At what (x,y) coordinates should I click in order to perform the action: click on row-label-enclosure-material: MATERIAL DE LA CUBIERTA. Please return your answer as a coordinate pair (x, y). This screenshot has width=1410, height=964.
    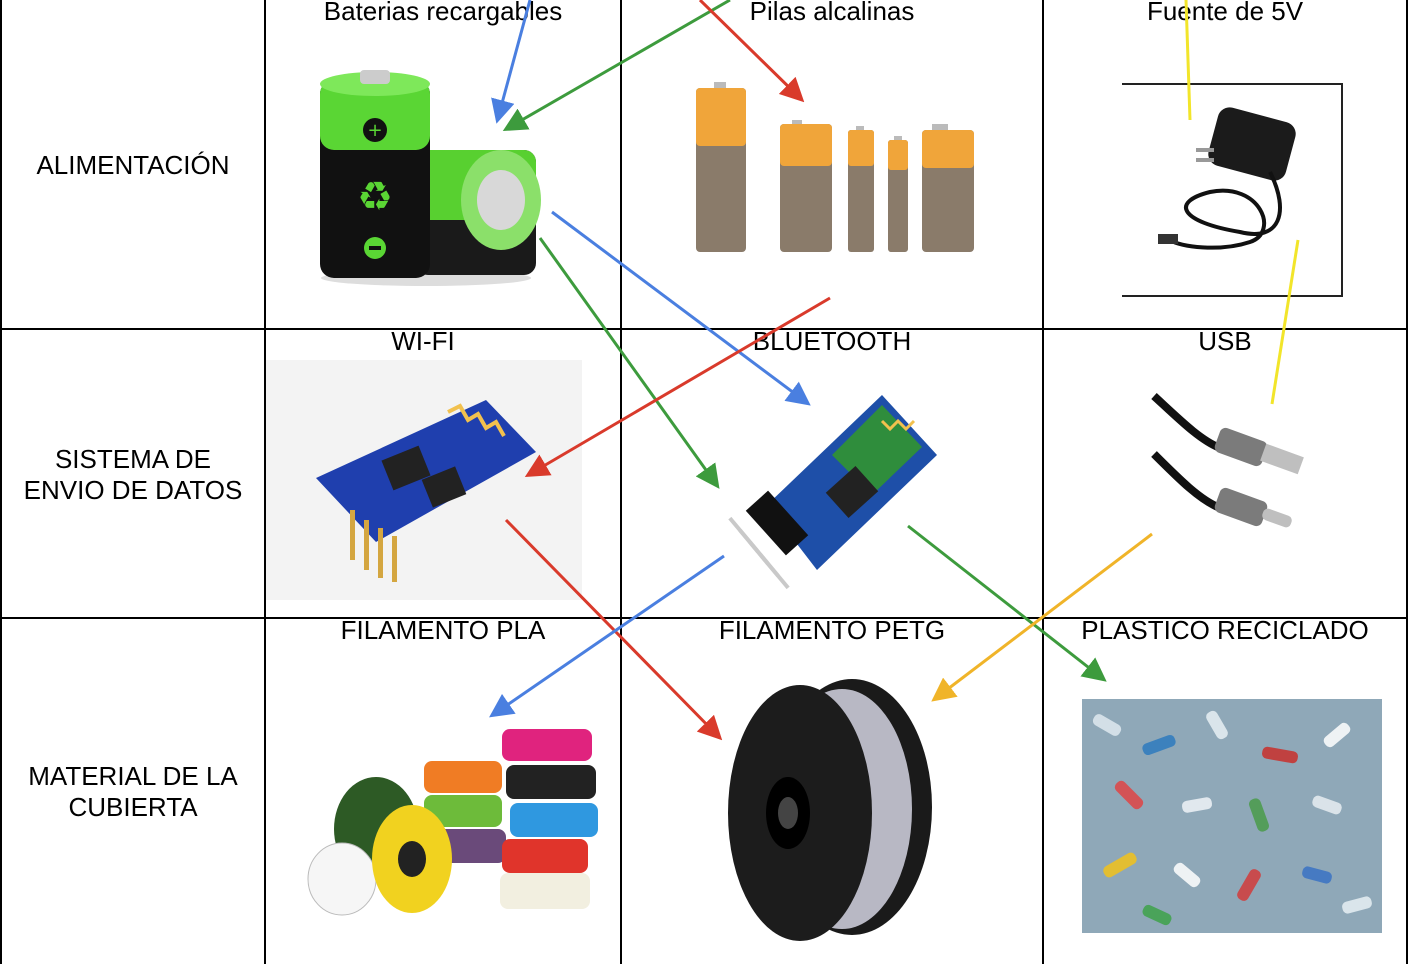
    Looking at the image, I should click on (132, 790).